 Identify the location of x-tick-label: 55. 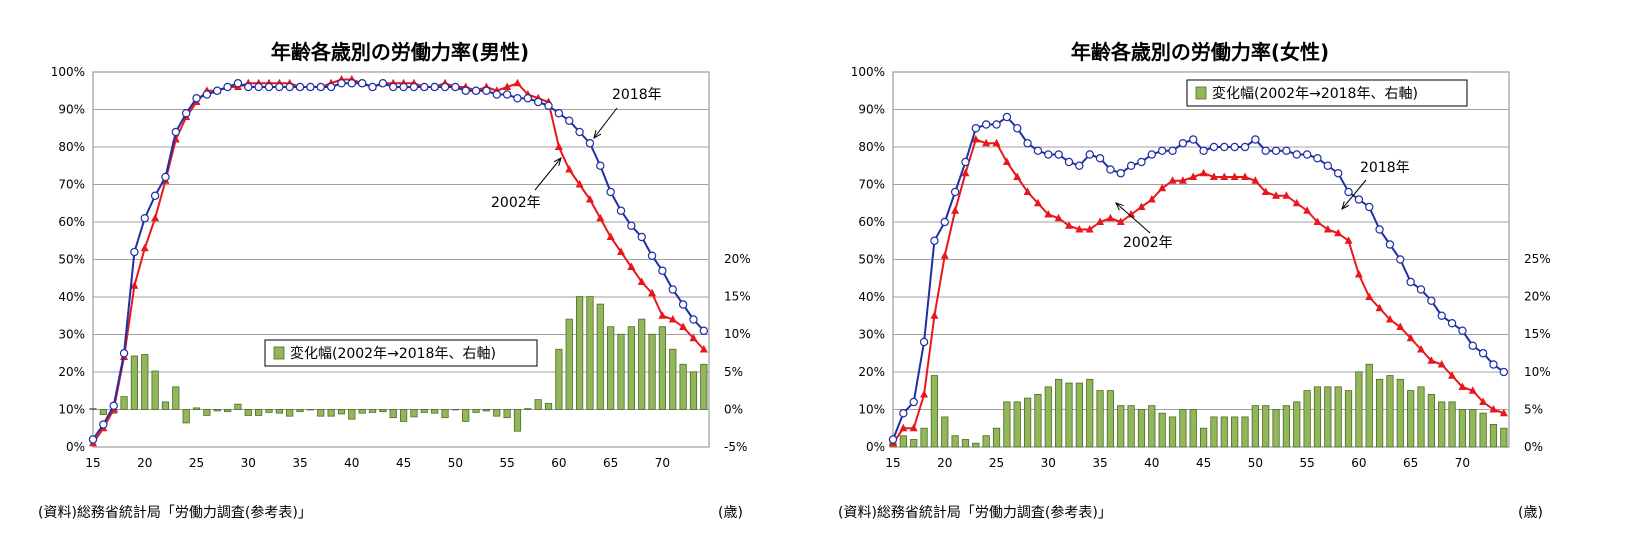
(1306, 463).